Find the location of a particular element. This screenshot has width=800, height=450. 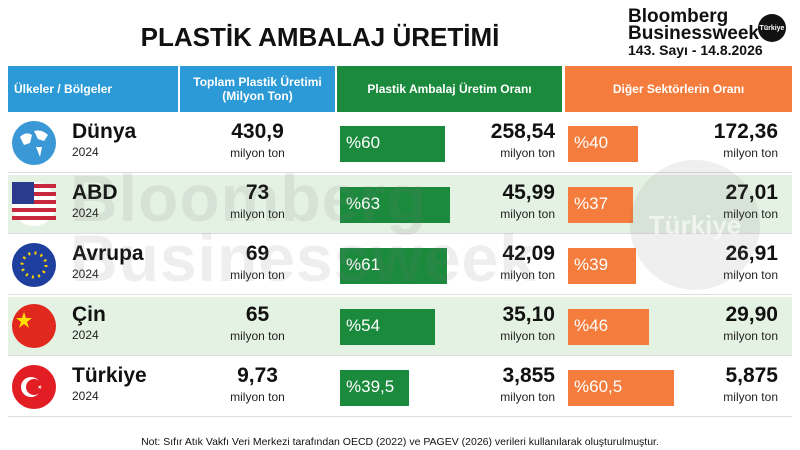

pack-amount: 42,09 is located at coordinates (528, 253).